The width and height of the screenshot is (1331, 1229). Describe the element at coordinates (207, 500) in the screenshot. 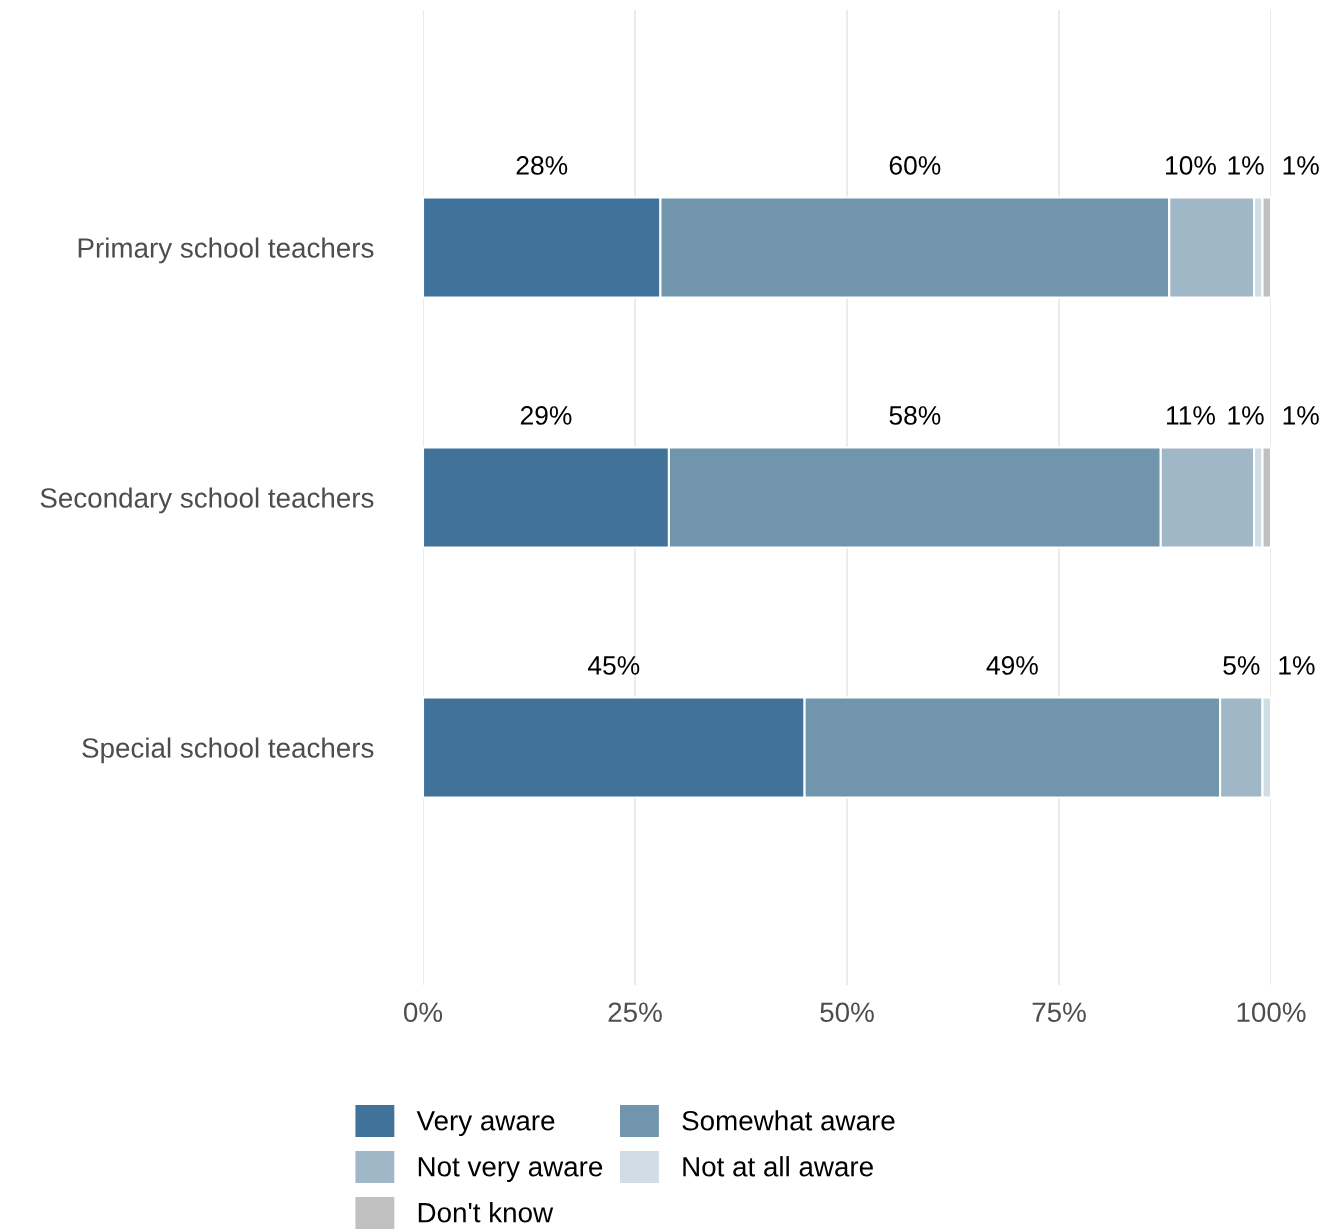

I see `y-tick-label: Secondary school teachers` at that location.